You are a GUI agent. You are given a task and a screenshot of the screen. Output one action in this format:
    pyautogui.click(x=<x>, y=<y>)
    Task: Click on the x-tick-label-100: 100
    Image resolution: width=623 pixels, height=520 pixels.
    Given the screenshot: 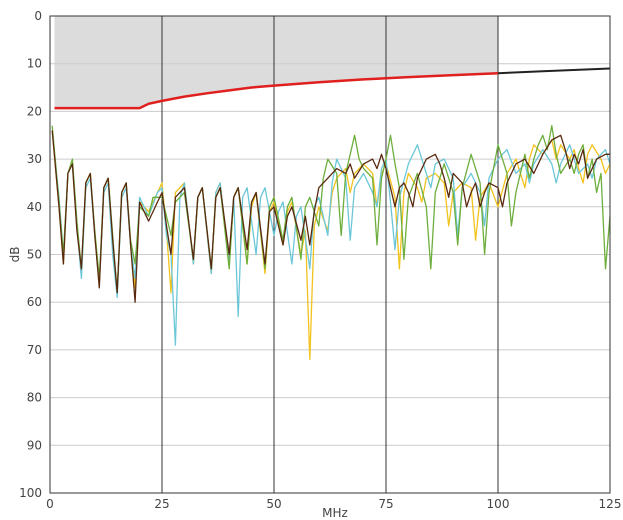 What is the action you would take?
    pyautogui.click(x=498, y=504)
    